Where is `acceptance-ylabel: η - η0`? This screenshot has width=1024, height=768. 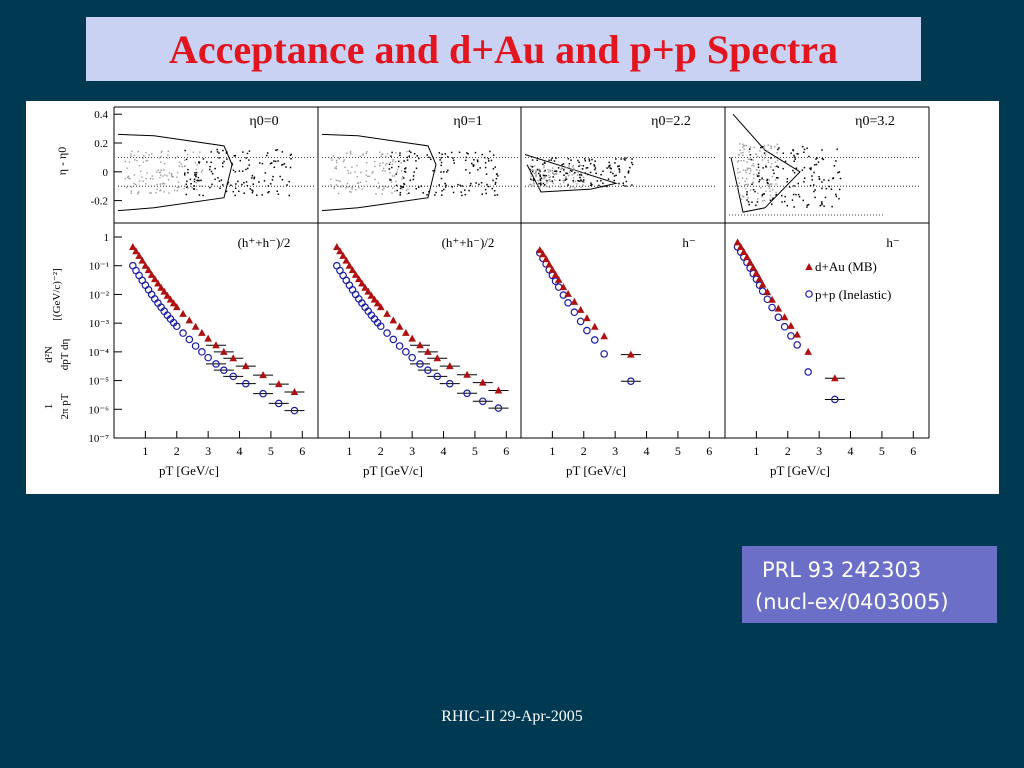 acceptance-ylabel: η - η0 is located at coordinates (62, 161).